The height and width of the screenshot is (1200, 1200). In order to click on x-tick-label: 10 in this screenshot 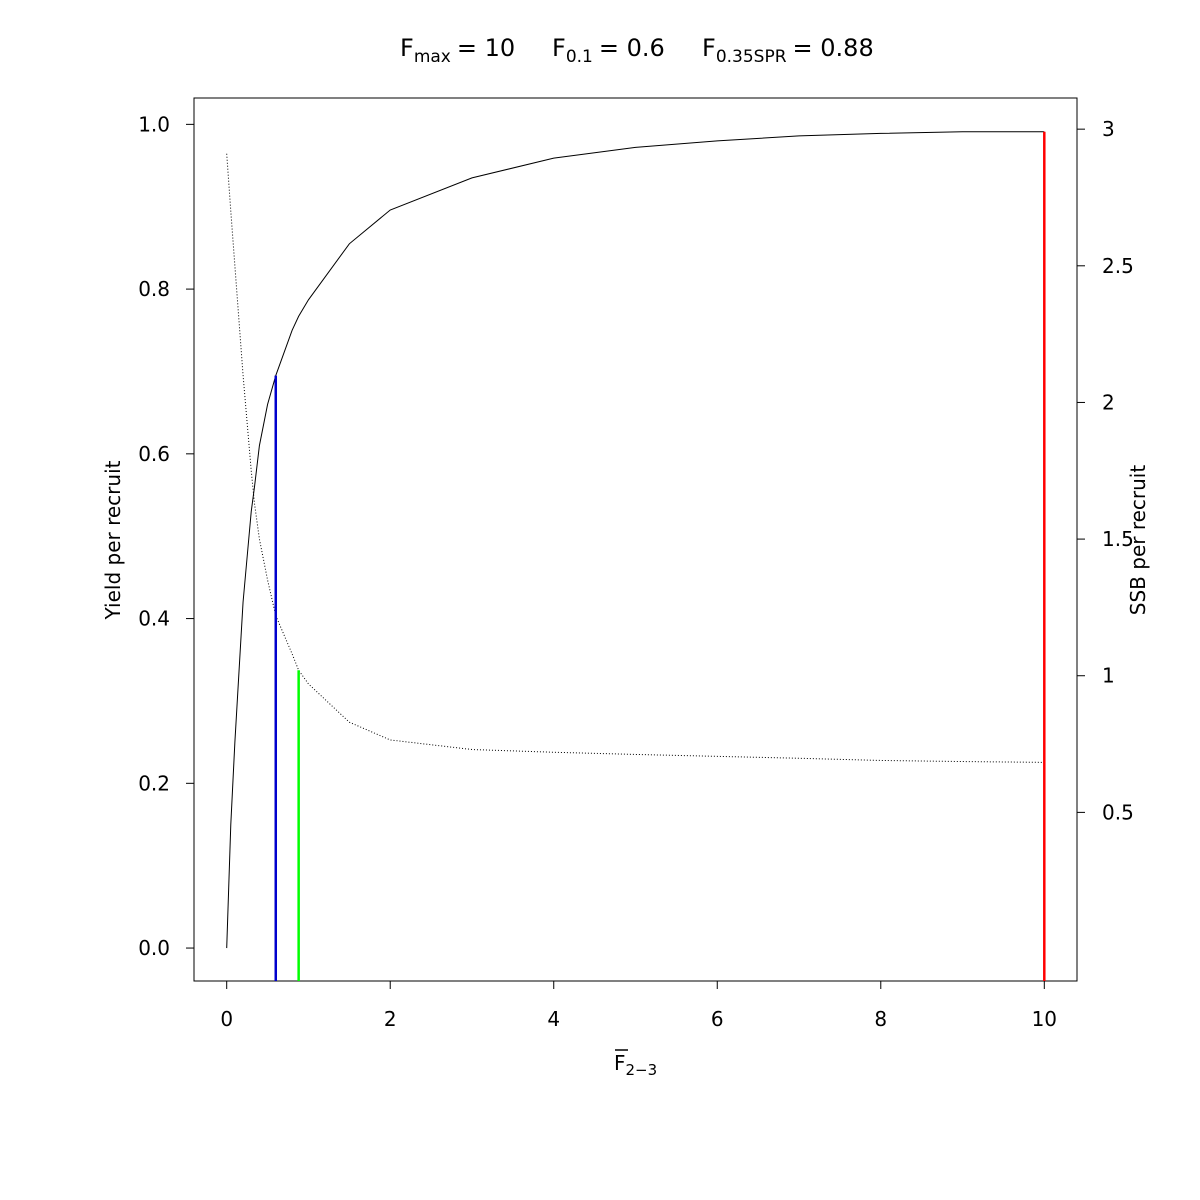, I will do `click(1044, 1019)`.